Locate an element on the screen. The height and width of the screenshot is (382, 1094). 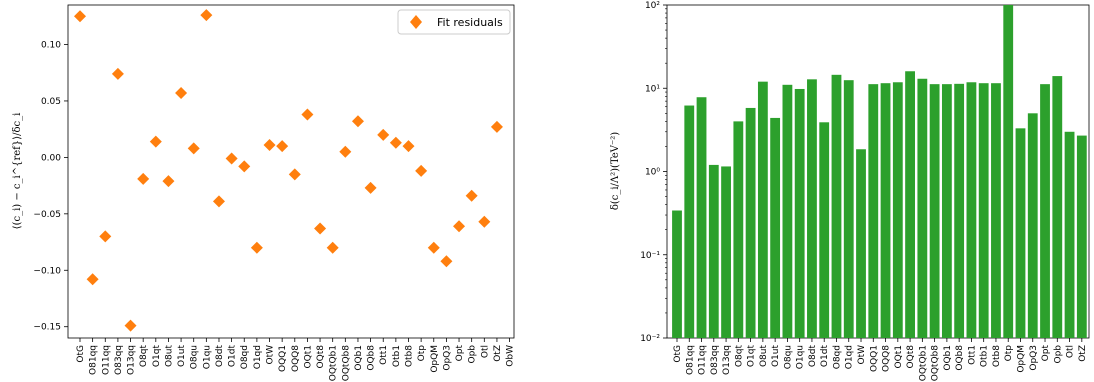
x-tick-label: O83qq is located at coordinates (119, 360).